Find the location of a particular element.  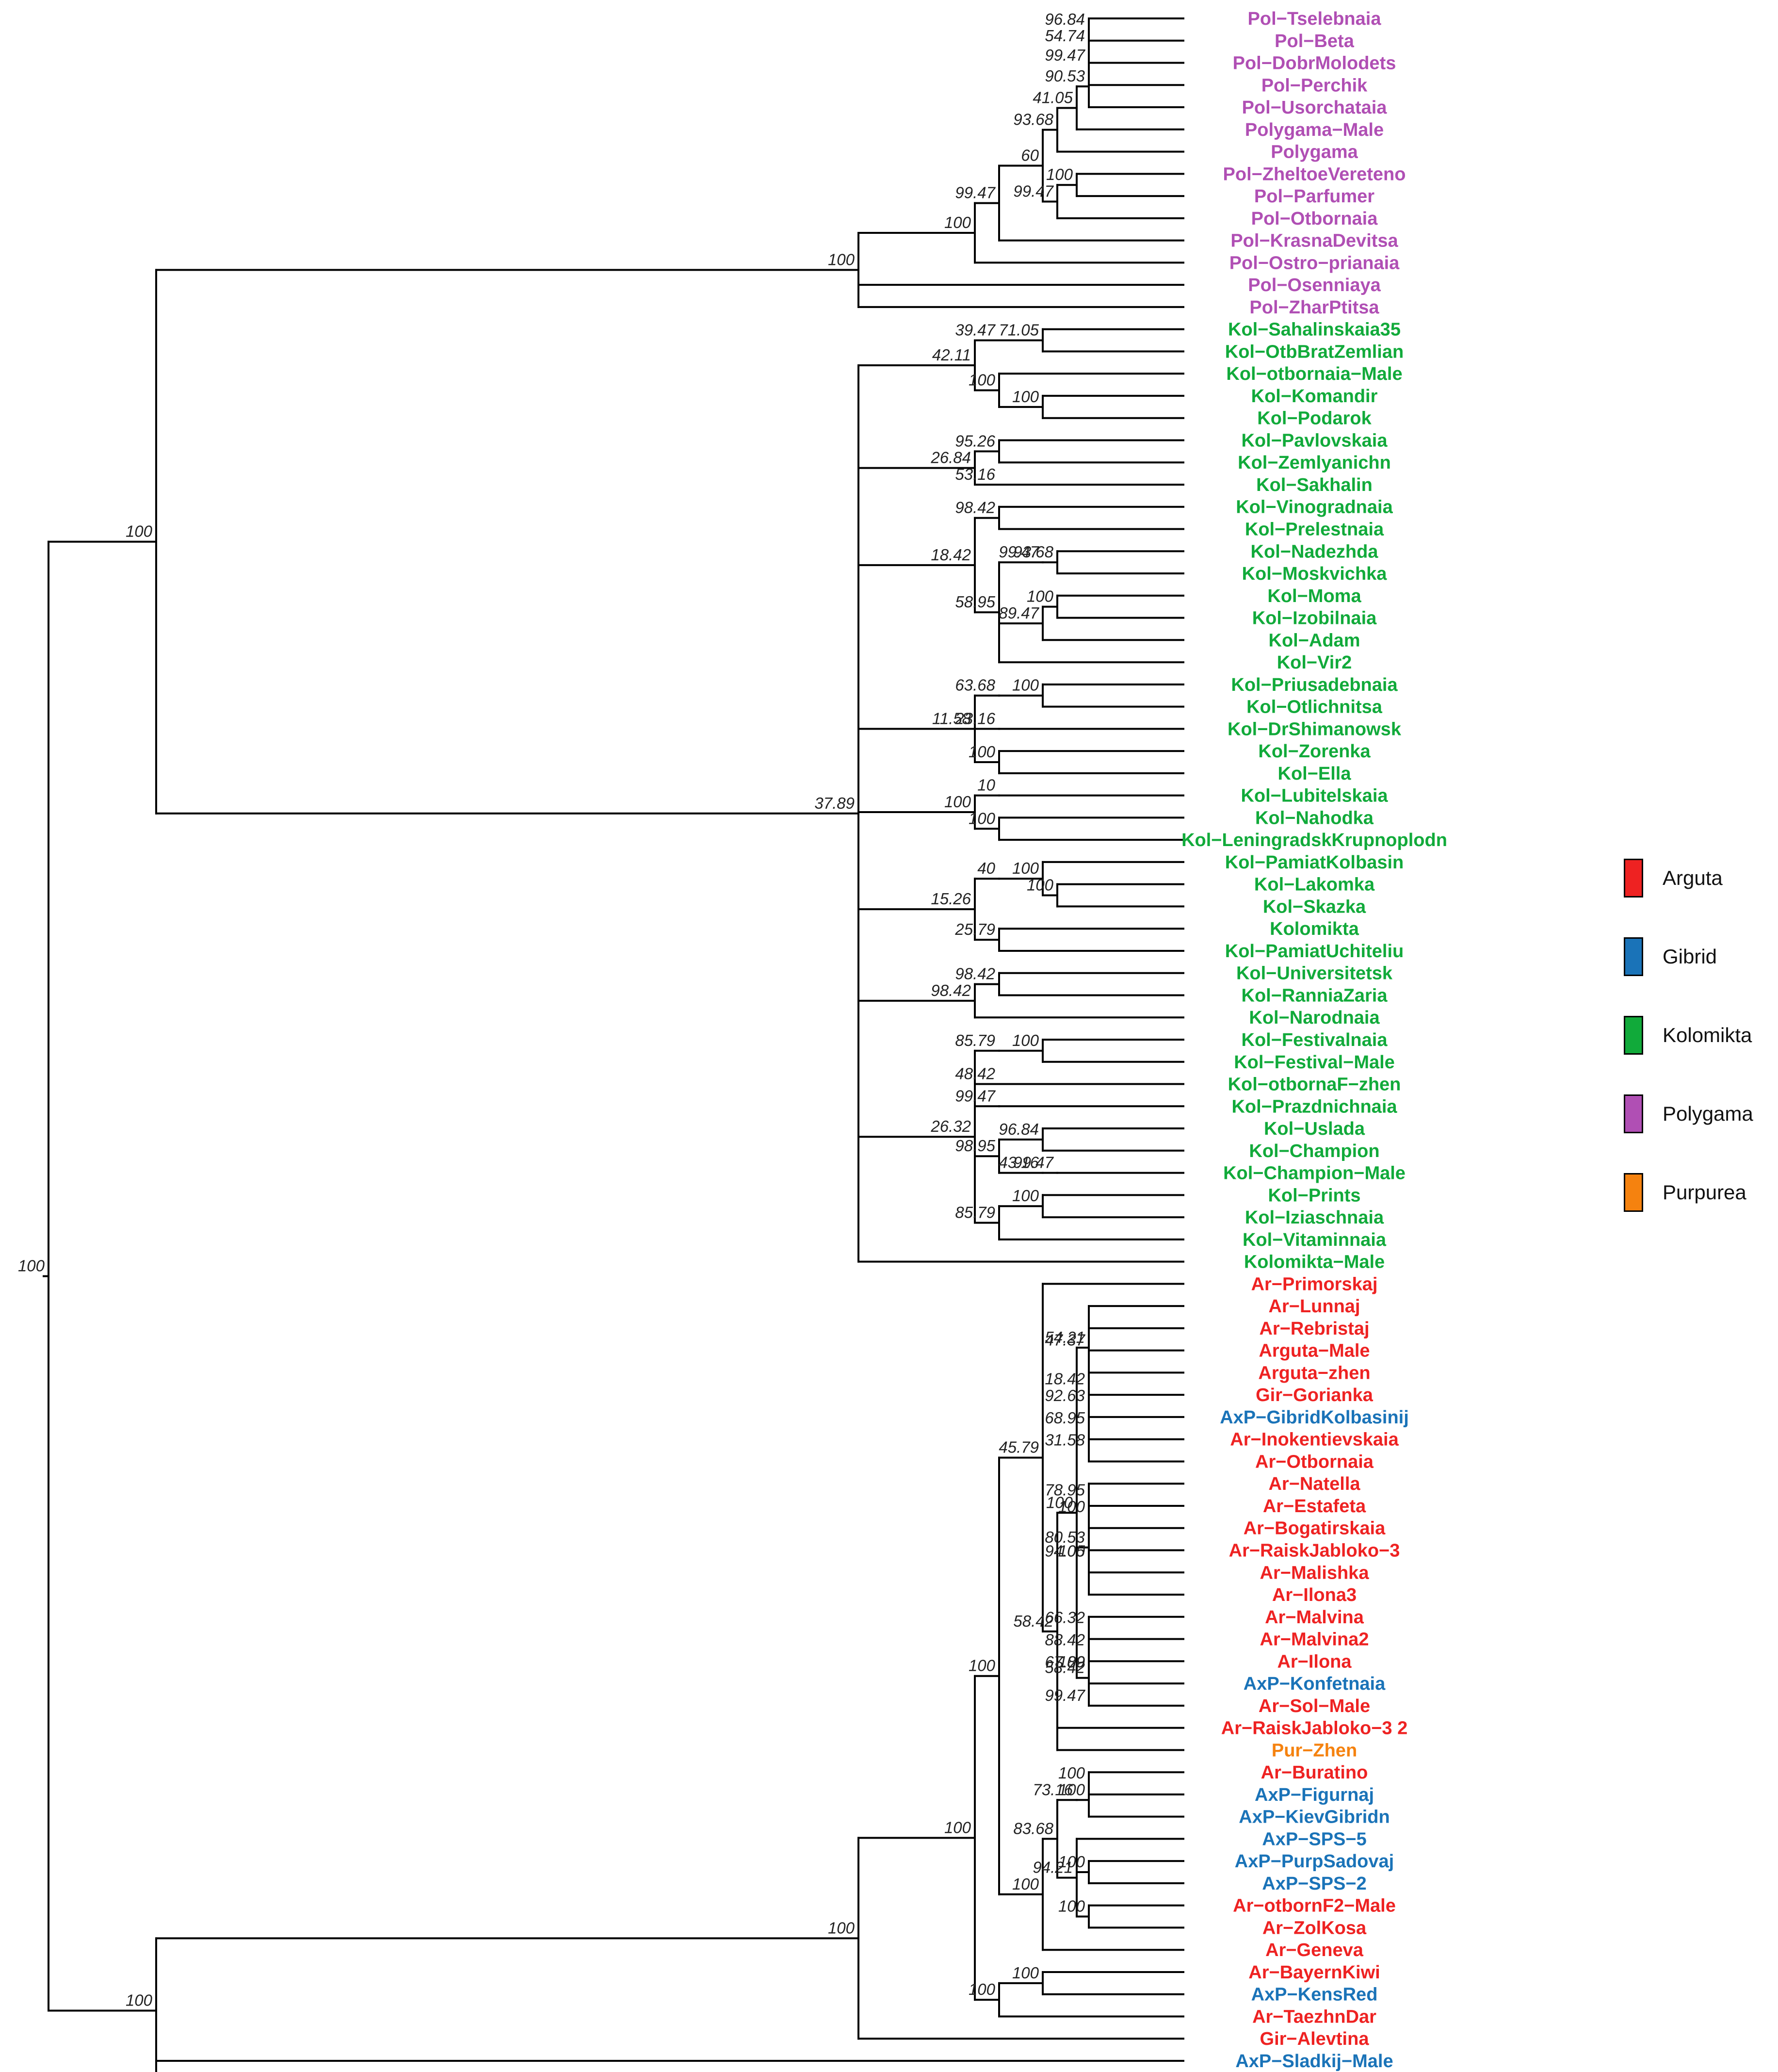

support-value: 88.42 is located at coordinates (1065, 1639).